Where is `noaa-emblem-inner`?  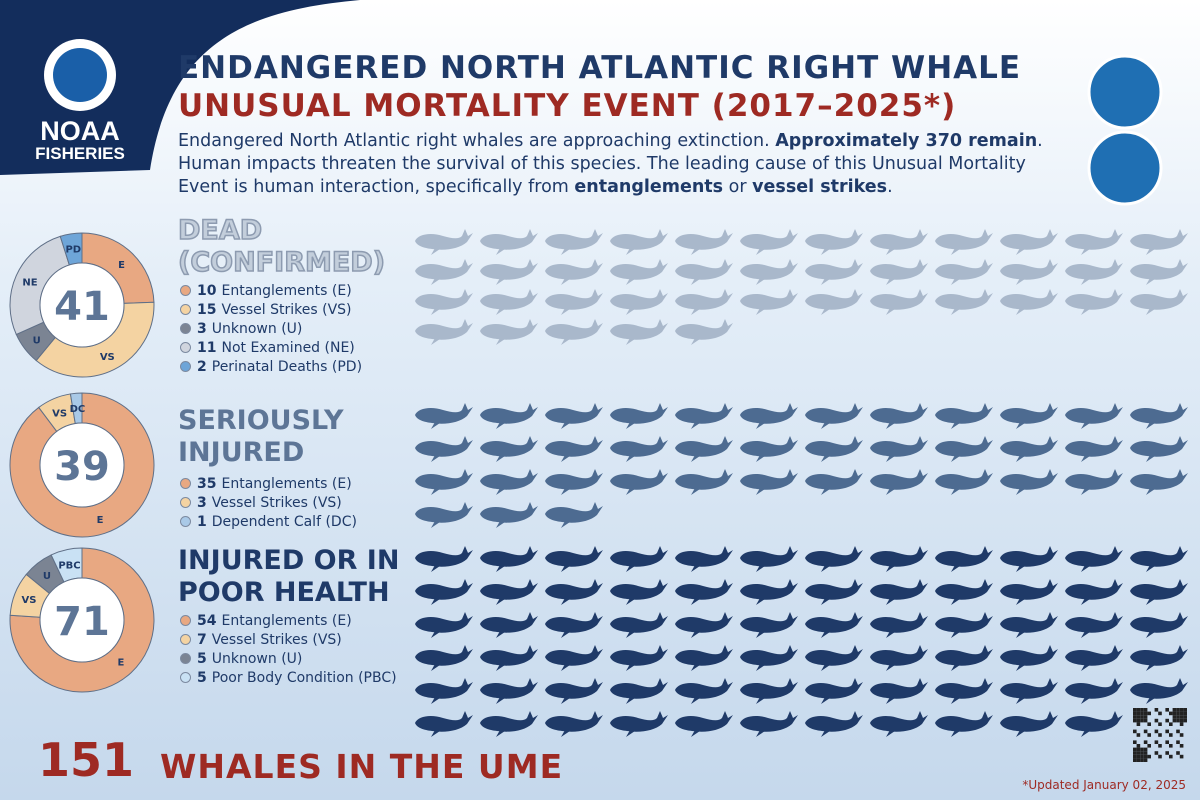
noaa-emblem-inner is located at coordinates (80, 75).